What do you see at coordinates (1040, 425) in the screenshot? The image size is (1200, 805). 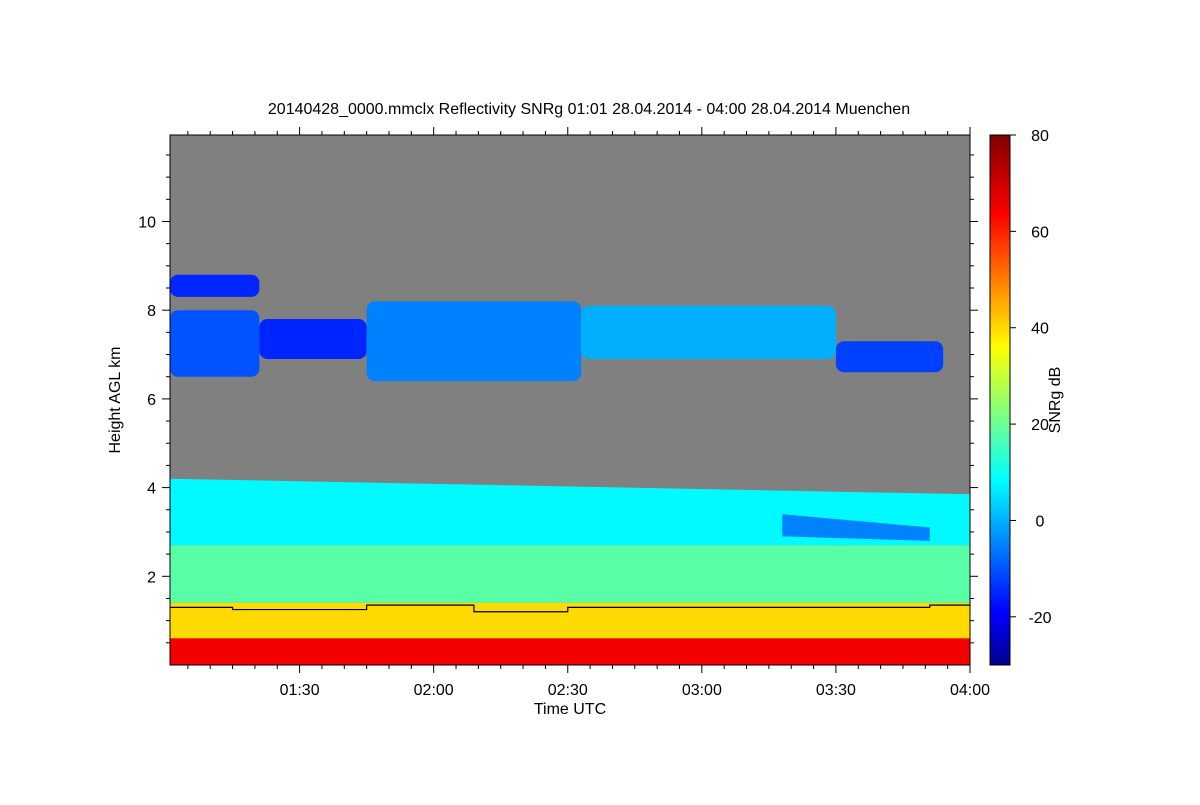 I see `colorbar-tick-label: 20` at bounding box center [1040, 425].